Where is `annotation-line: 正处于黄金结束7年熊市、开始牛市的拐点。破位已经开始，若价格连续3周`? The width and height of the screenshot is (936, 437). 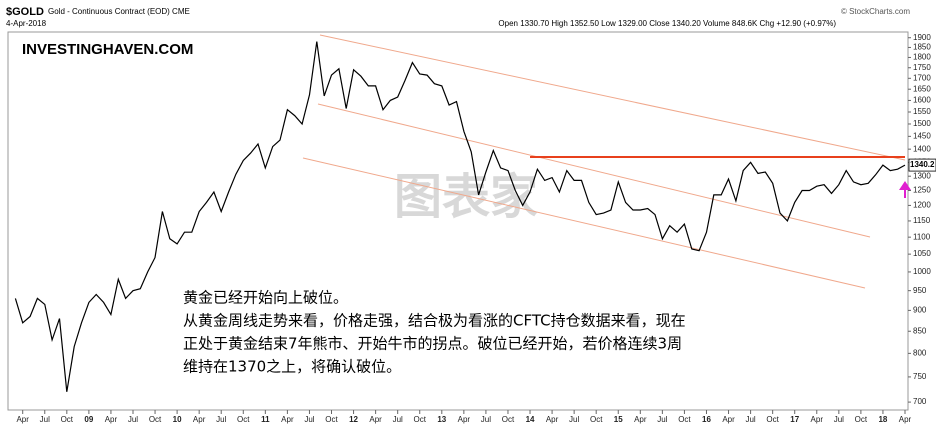 annotation-line: 正处于黄金结束7年熊市、开始牛市的拐点。破位已经开始，若价格连续3周 is located at coordinates (432, 344).